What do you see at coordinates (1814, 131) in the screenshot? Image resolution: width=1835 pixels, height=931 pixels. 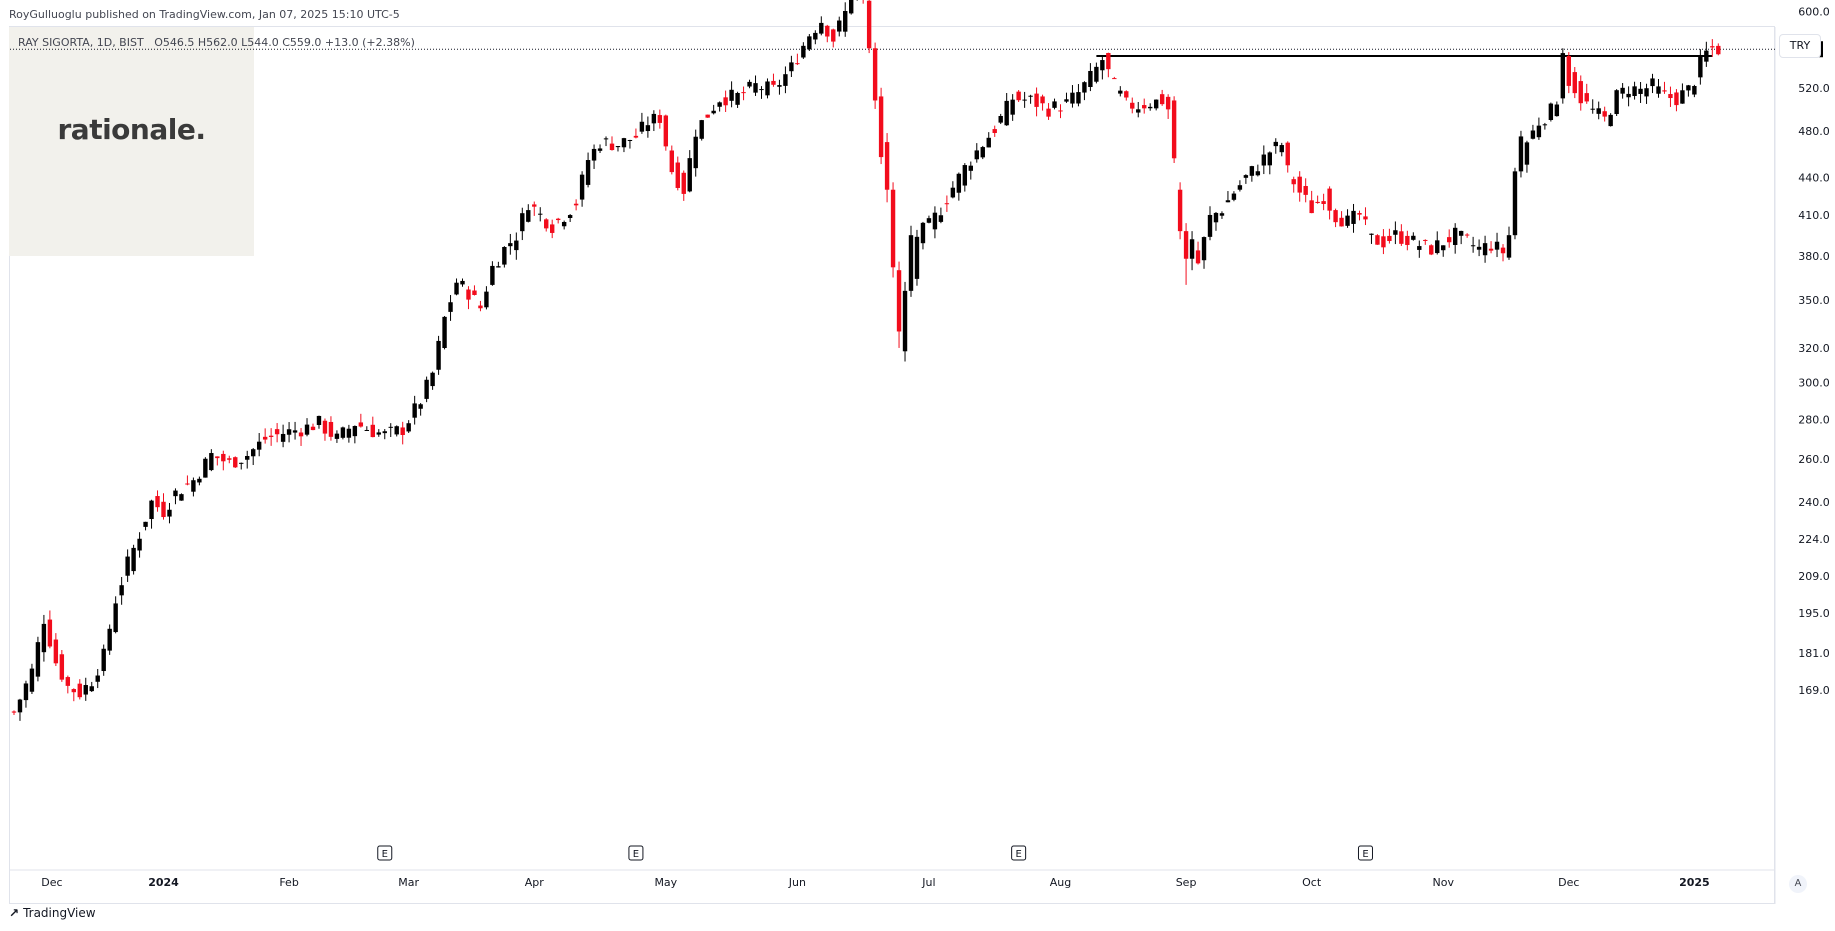 I see `y-tick-label: 480.0` at bounding box center [1814, 131].